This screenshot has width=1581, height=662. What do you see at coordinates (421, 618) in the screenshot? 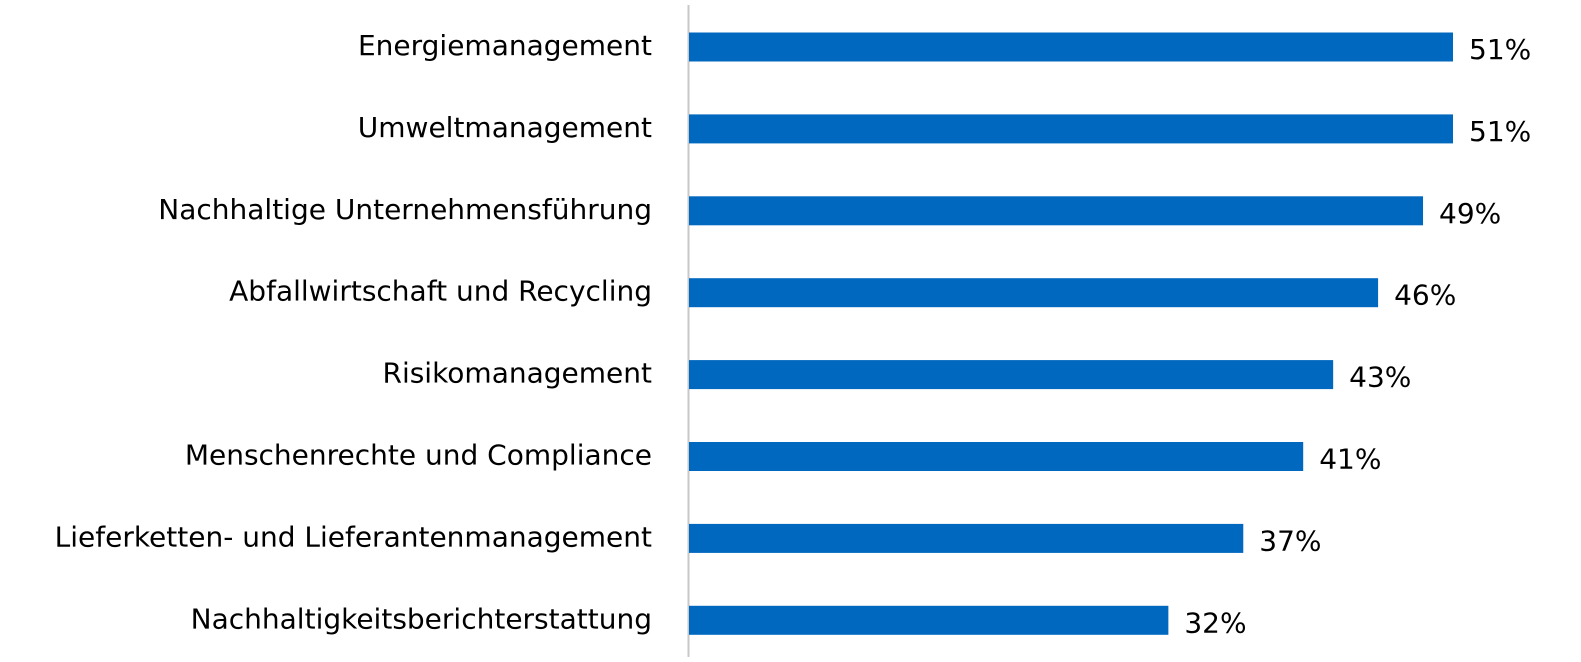
I see `category-label: Nachhaltigkeitsberichterstattung` at bounding box center [421, 618].